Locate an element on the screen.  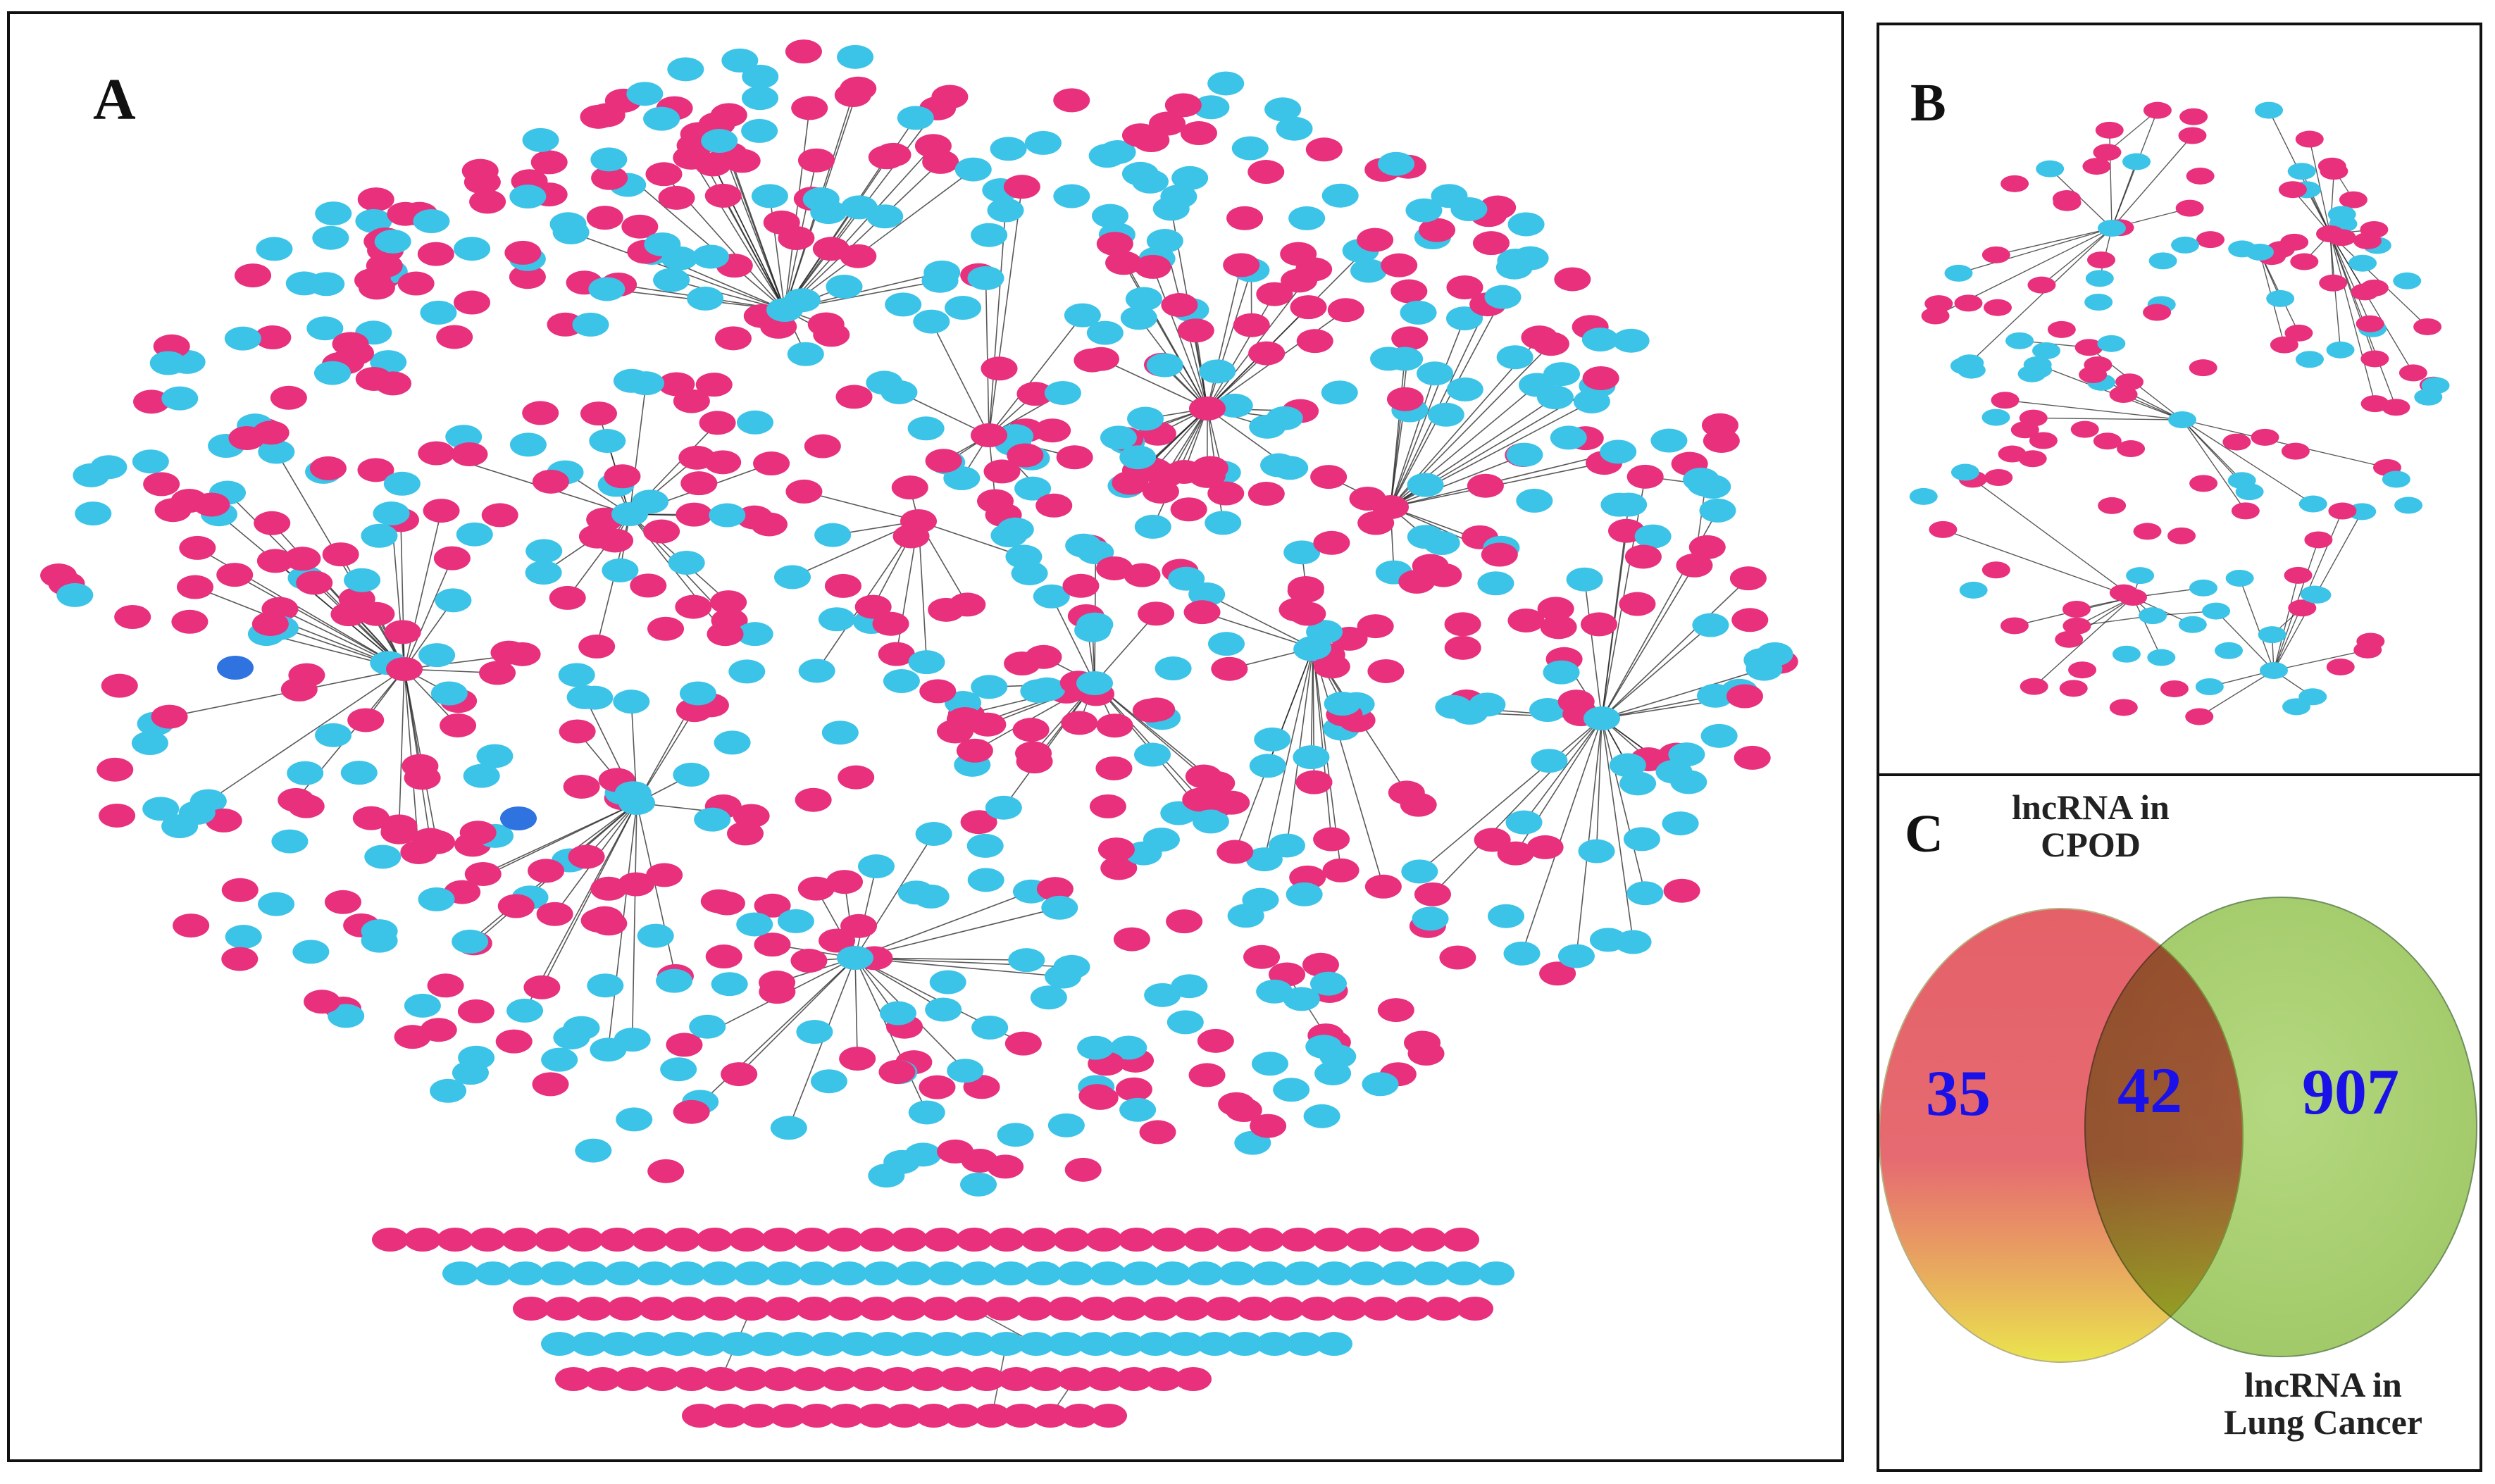
venn-diagram is located at coordinates (2178, 1130).